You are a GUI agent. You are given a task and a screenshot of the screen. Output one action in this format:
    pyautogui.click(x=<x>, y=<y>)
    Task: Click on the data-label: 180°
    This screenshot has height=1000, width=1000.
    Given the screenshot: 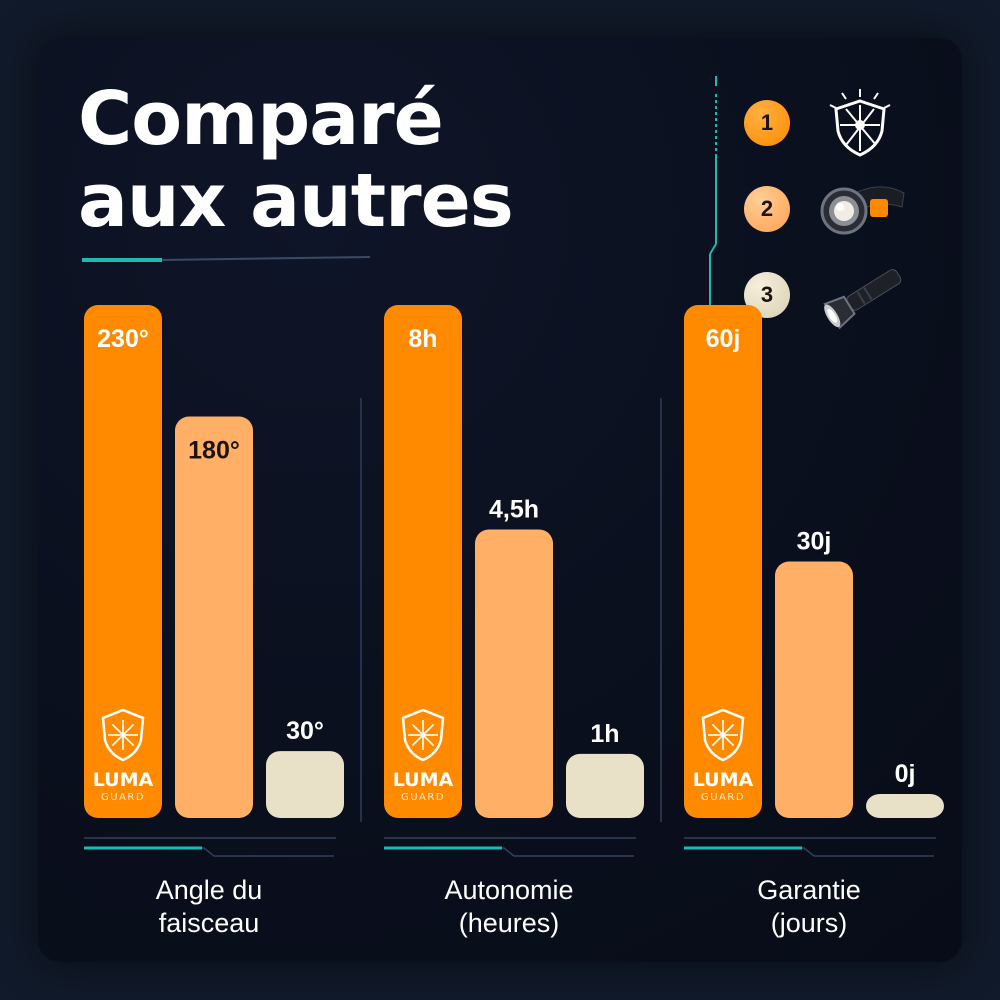 What is the action you would take?
    pyautogui.click(x=214, y=451)
    